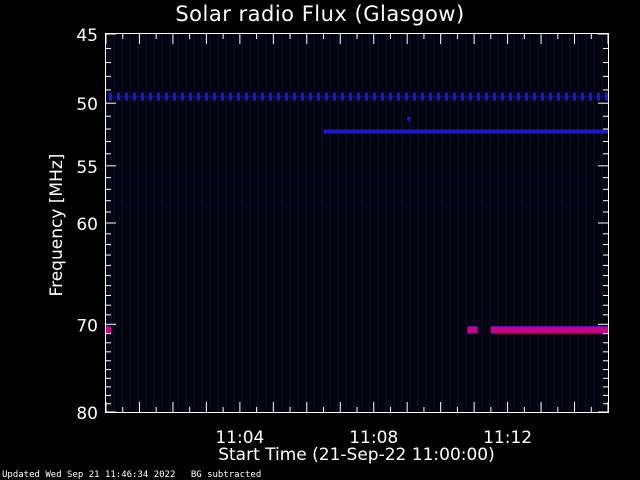 The height and width of the screenshot is (480, 640). I want to click on chart-title: Solar radio Flux (Glasgow), so click(320, 14).